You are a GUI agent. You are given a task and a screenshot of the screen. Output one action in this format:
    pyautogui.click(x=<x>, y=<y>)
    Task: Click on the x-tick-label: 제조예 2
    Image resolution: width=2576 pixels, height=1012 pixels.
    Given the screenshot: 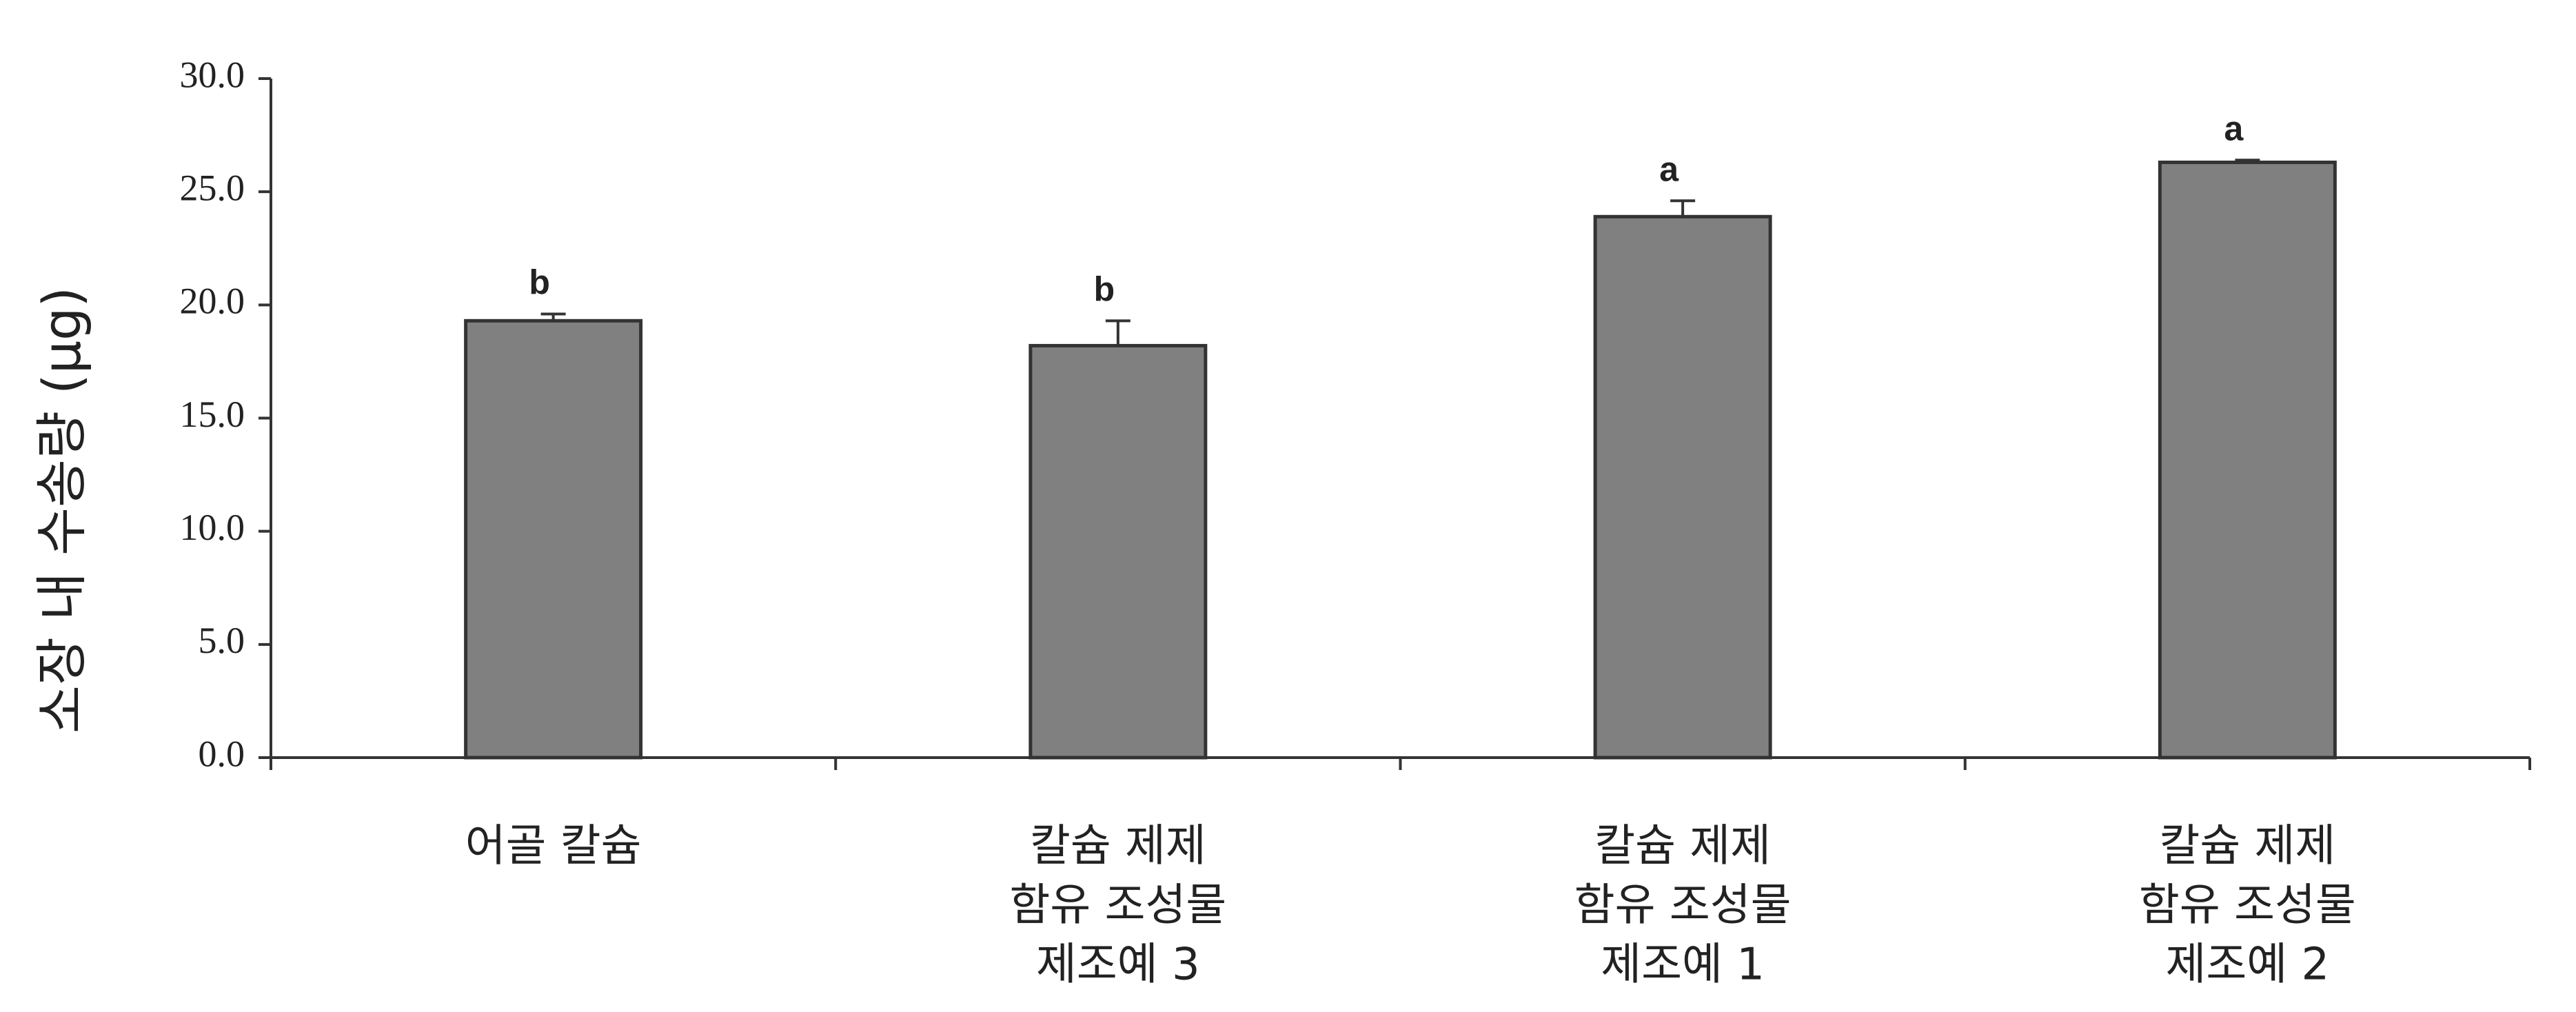 What is the action you would take?
    pyautogui.click(x=2248, y=965)
    